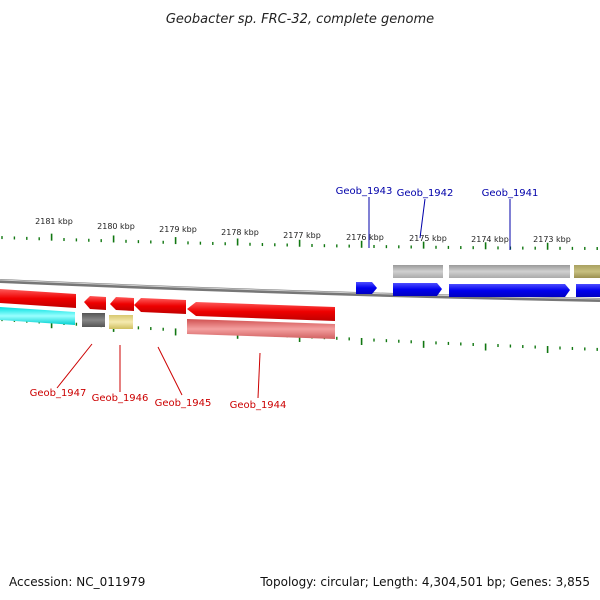  I want to click on feature-dark-1947, so click(93, 320).